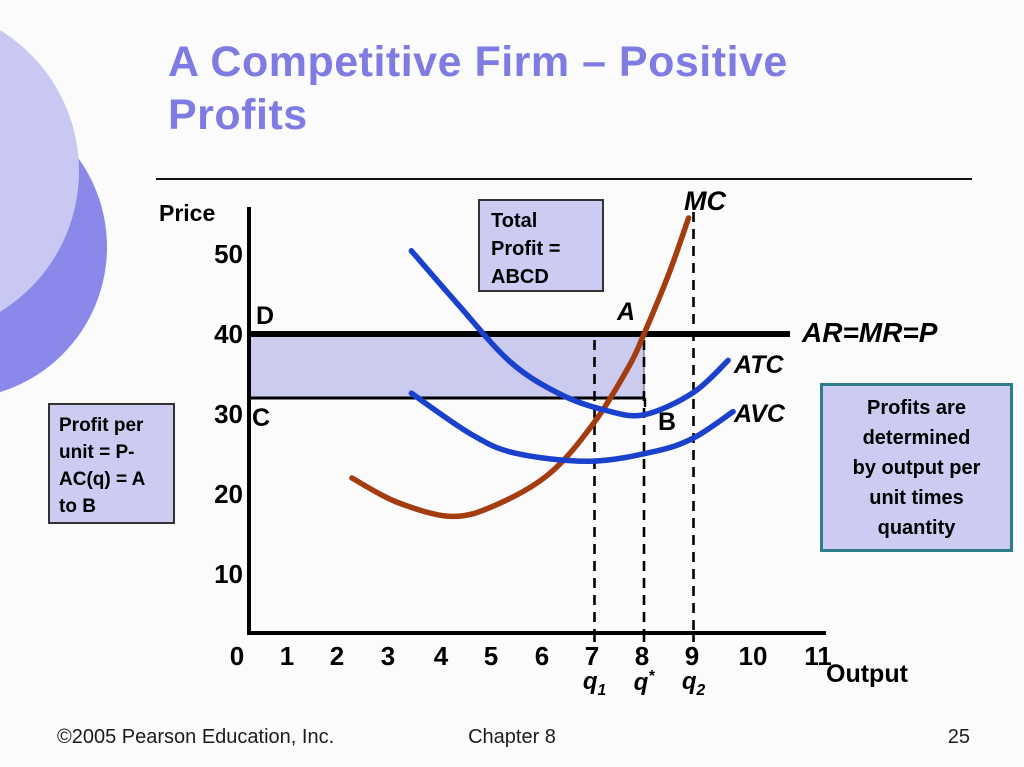  What do you see at coordinates (238, 115) in the screenshot?
I see `slide-title-line2: Profits` at bounding box center [238, 115].